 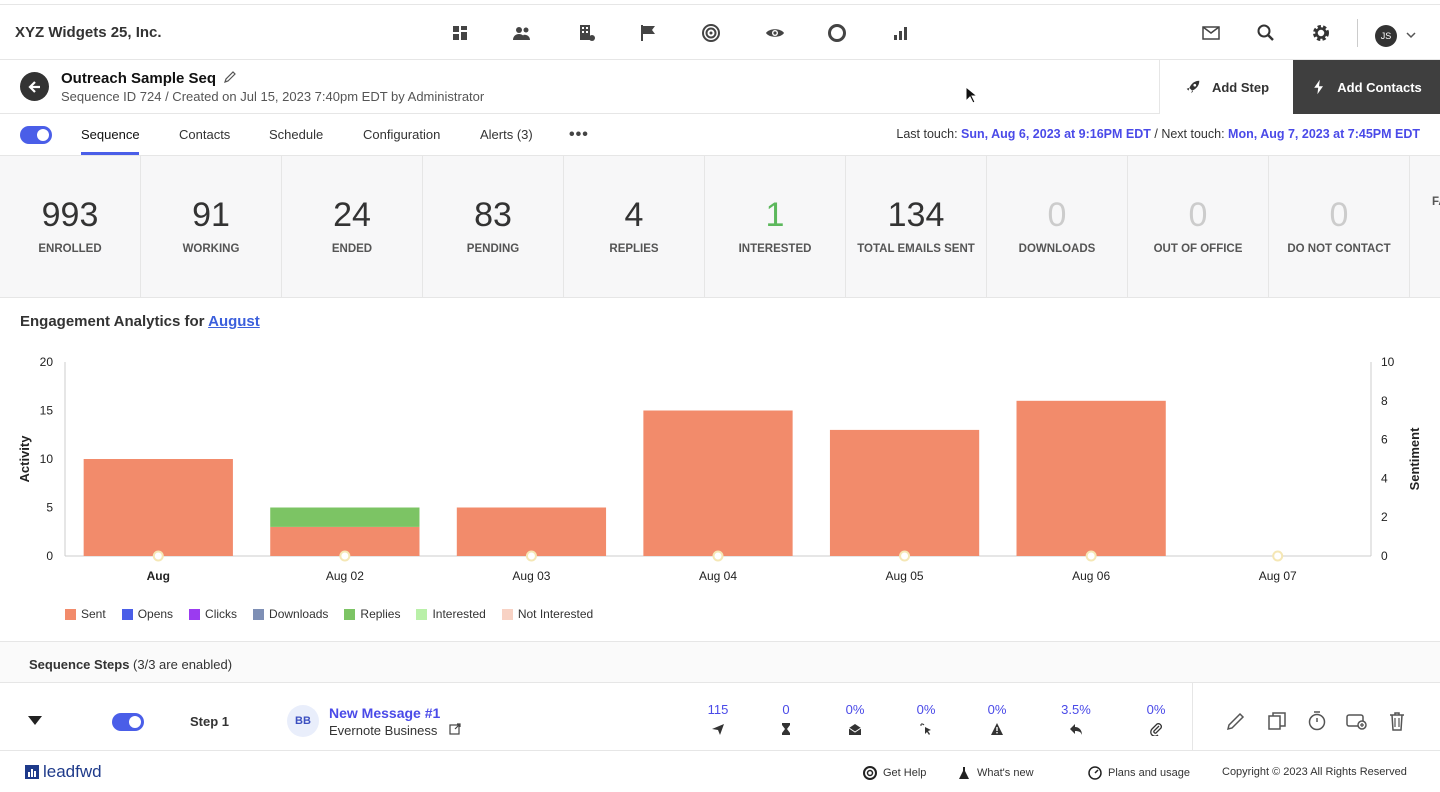 I want to click on tab-schedule: Schedule, so click(x=296, y=134).